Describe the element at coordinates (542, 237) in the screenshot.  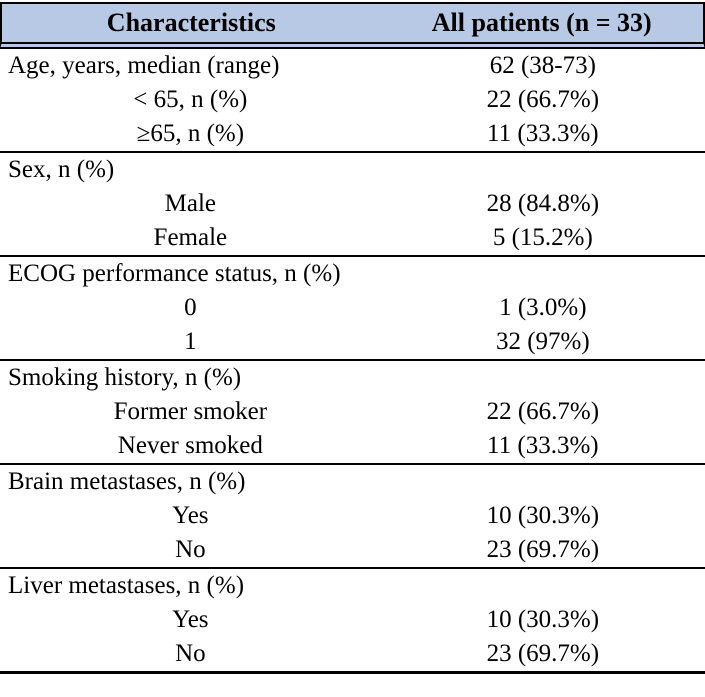
I see `row-value: 5 (15.2%)` at that location.